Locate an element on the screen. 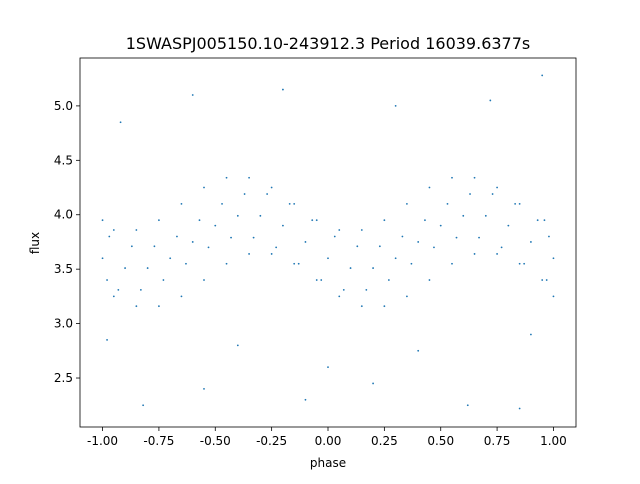 This screenshot has width=640, height=484. x-tick-label: 0.00 is located at coordinates (328, 441).